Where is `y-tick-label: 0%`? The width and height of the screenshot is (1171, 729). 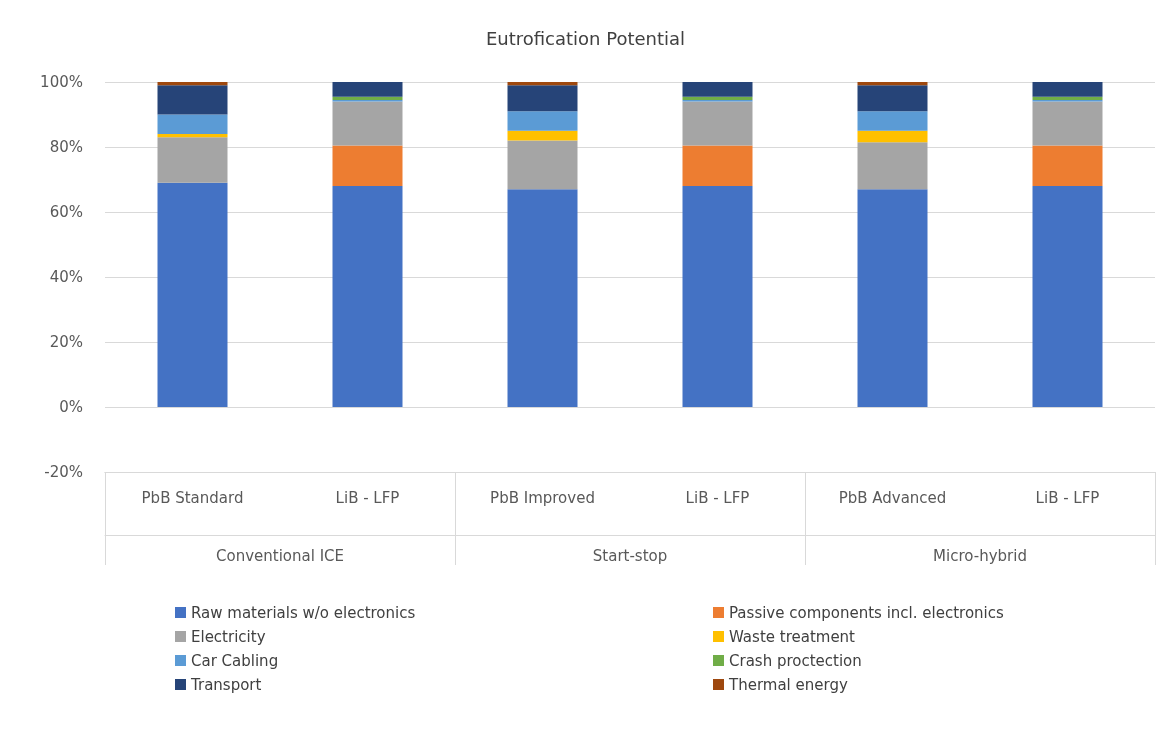
y-tick-label: 0% is located at coordinates (71, 407).